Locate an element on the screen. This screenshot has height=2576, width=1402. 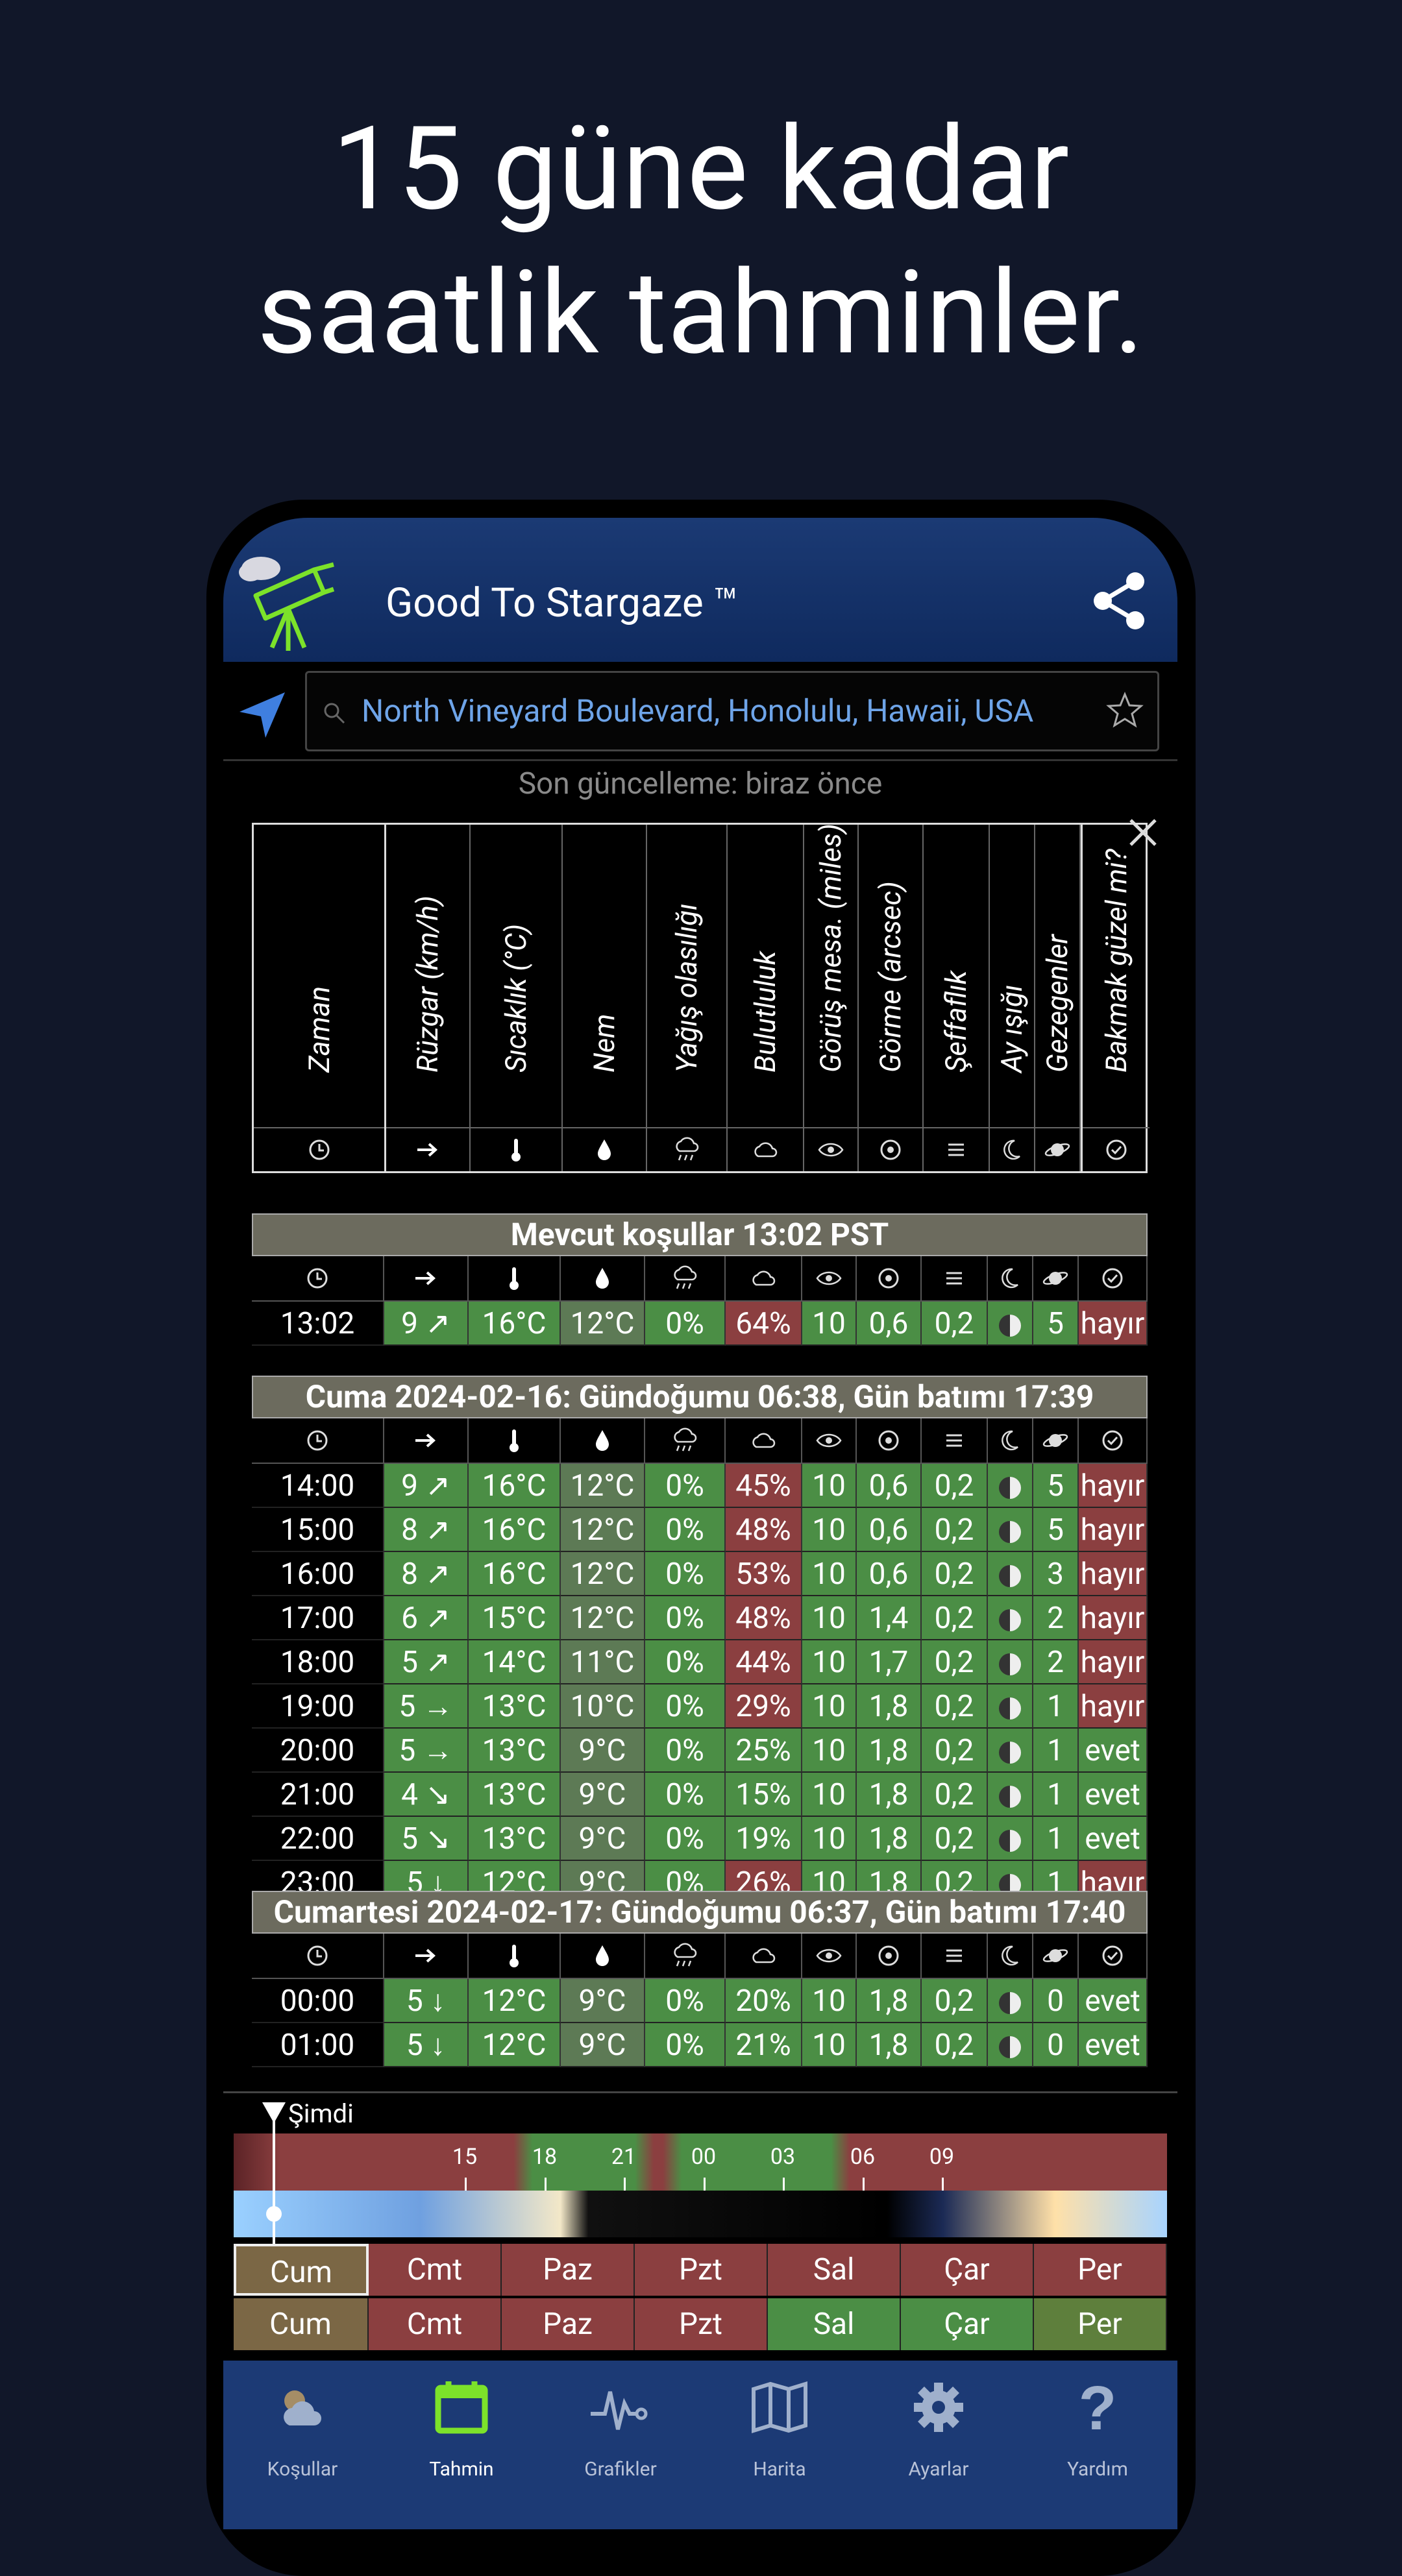
humidity-drop-icon is located at coordinates (603, 1278).